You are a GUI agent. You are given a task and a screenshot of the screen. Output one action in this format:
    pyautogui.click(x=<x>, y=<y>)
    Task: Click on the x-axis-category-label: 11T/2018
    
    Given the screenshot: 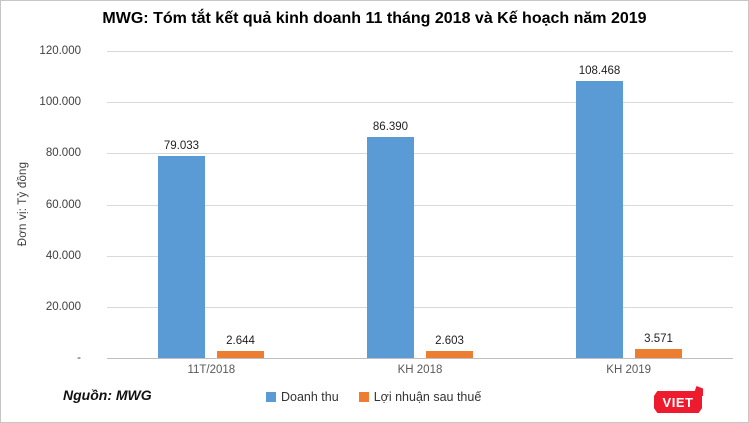 What is the action you would take?
    pyautogui.click(x=211, y=370)
    